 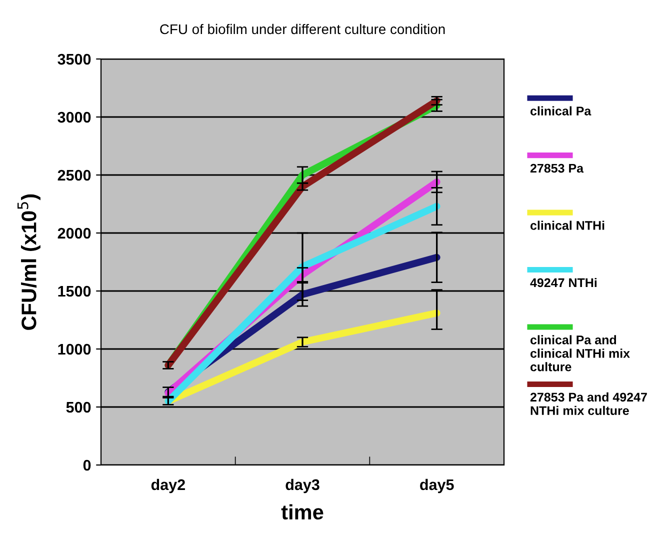 What do you see at coordinates (303, 486) in the screenshot?
I see `x-tick-label: day3` at bounding box center [303, 486].